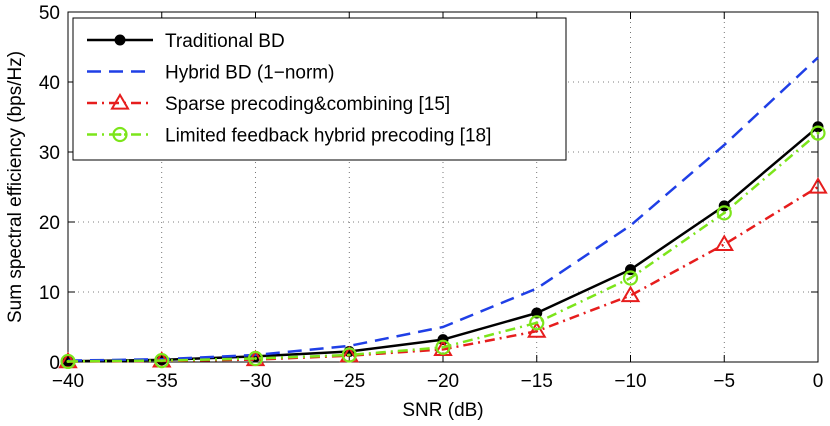 Image resolution: width=830 pixels, height=426 pixels. What do you see at coordinates (630, 381) in the screenshot?
I see `x-tick-label: −10` at bounding box center [630, 381].